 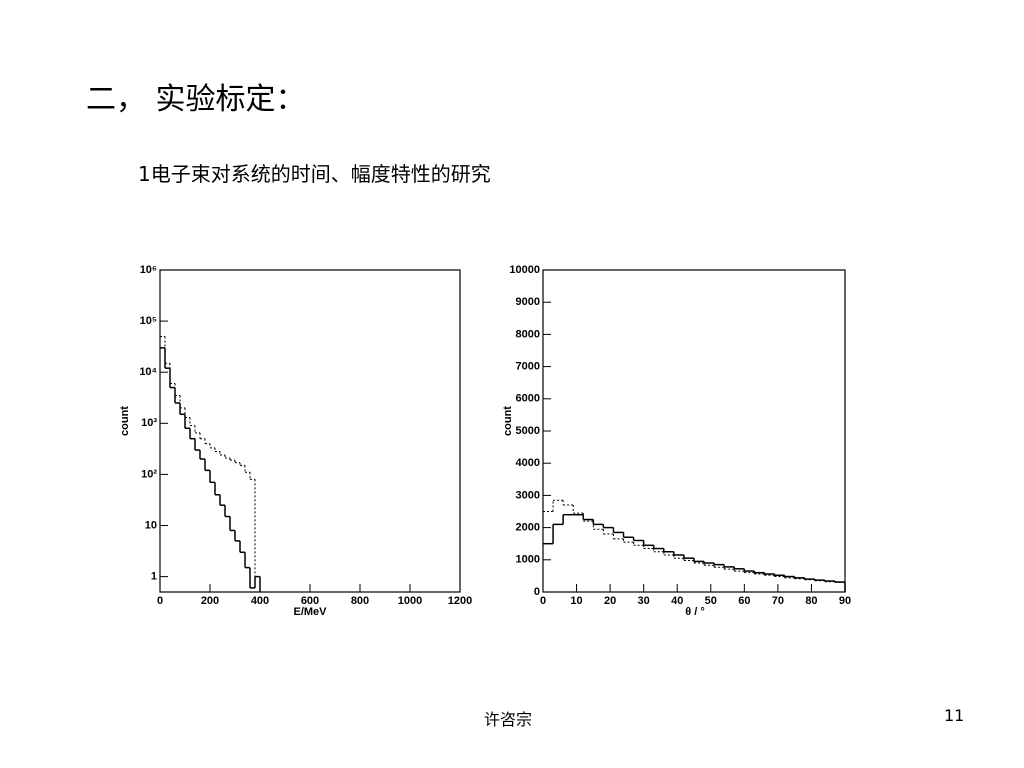 What do you see at coordinates (196, 99) in the screenshot?
I see `heading: 二， 实验标定：` at bounding box center [196, 99].